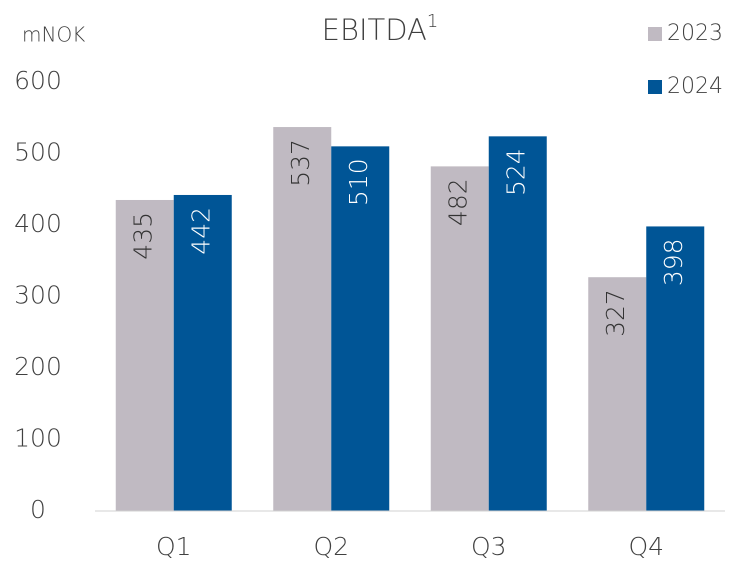 The width and height of the screenshot is (730, 562). I want to click on x-tick-label: Q2, so click(331, 546).